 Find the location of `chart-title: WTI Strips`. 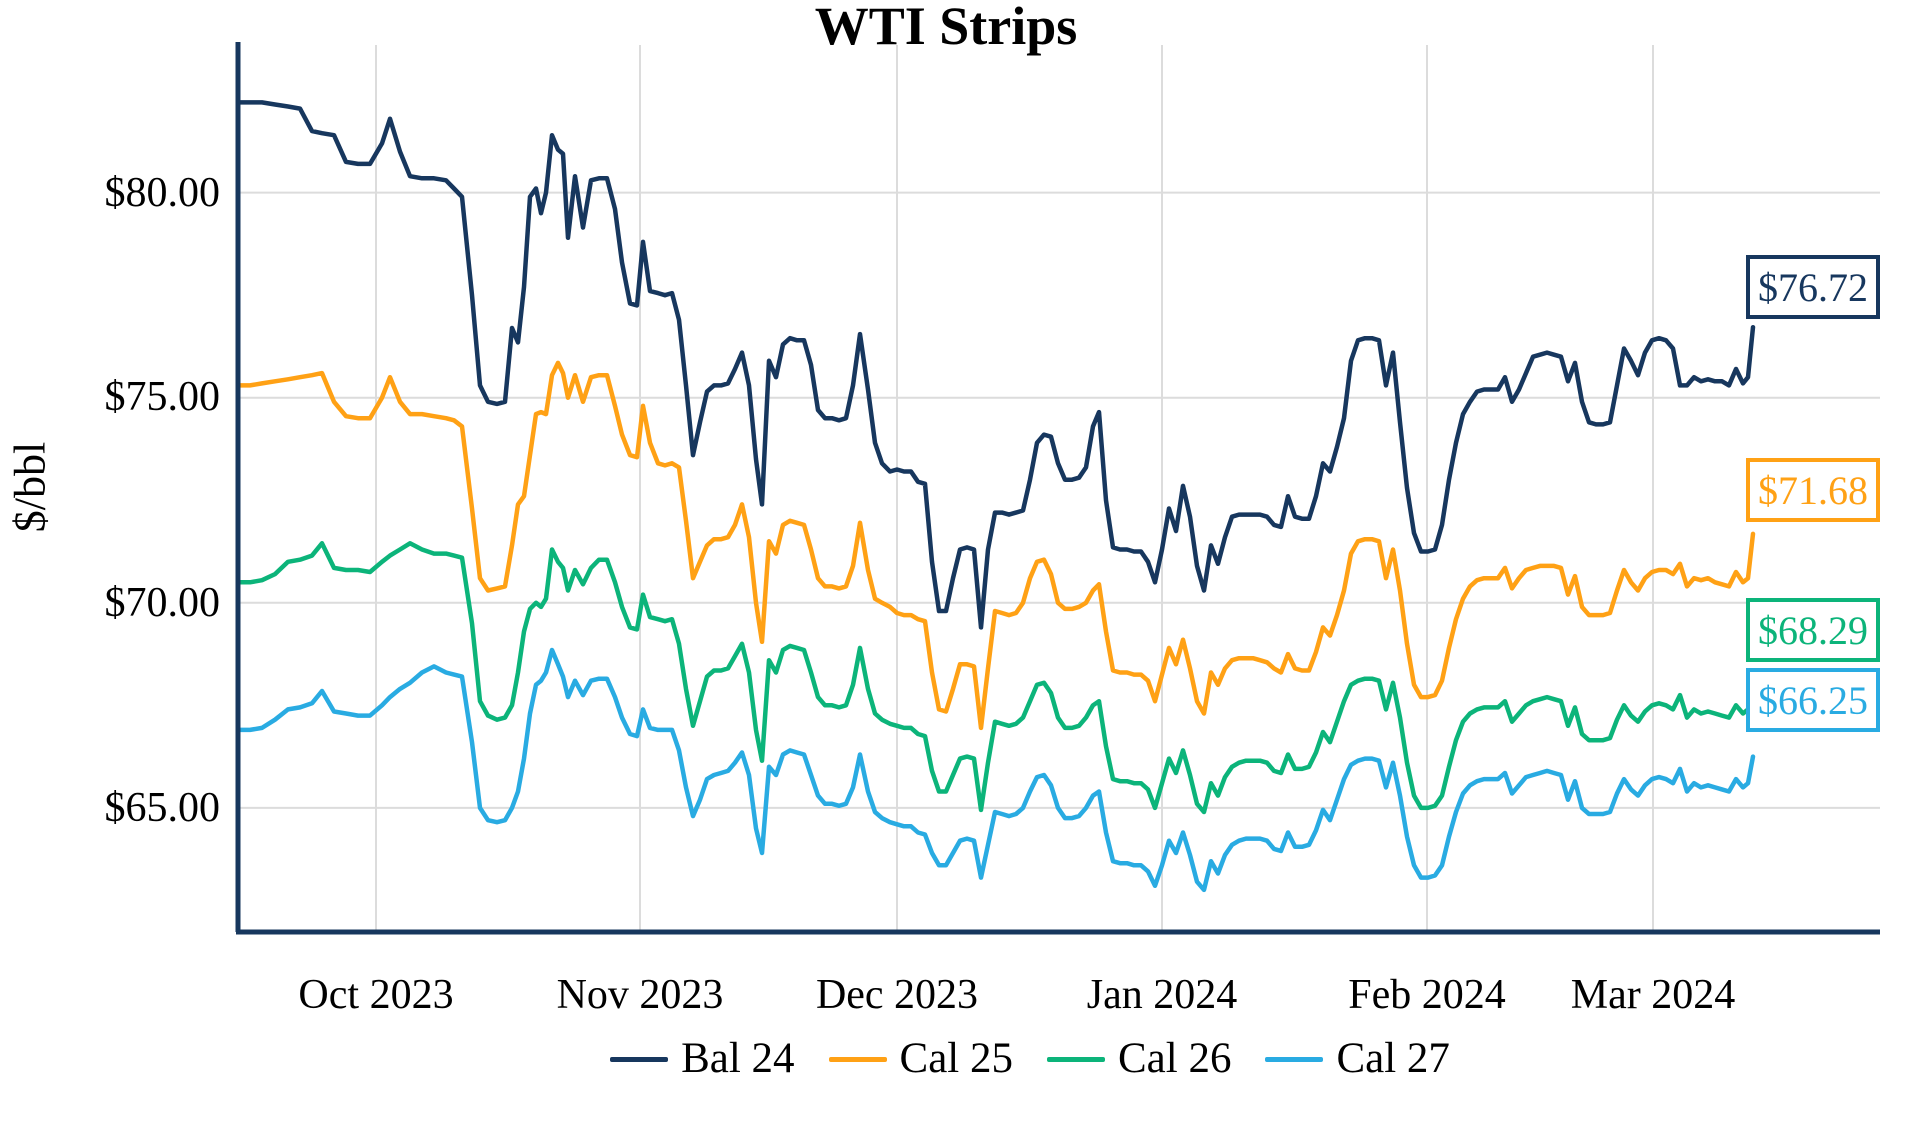

chart-title: WTI Strips is located at coordinates (946, 28).